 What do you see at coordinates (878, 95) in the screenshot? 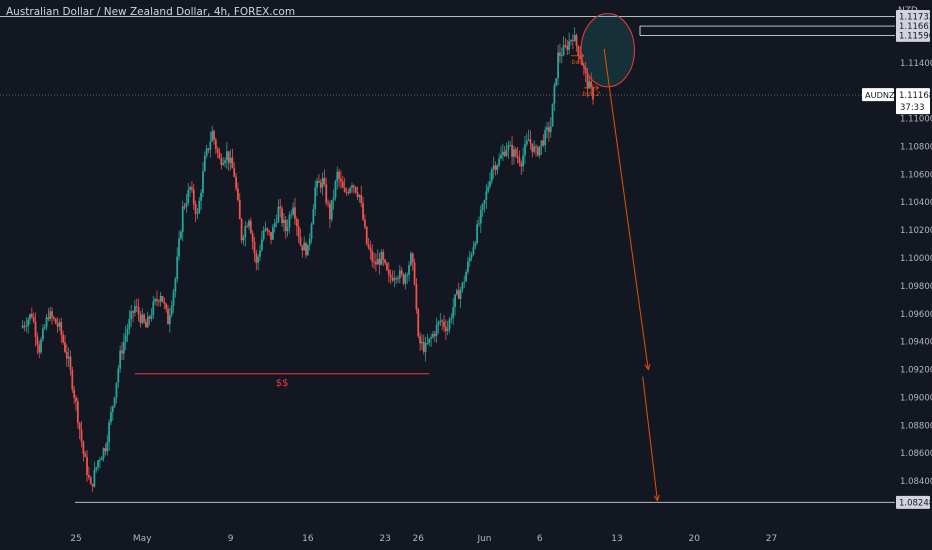
I see `symbol-tag` at bounding box center [878, 95].